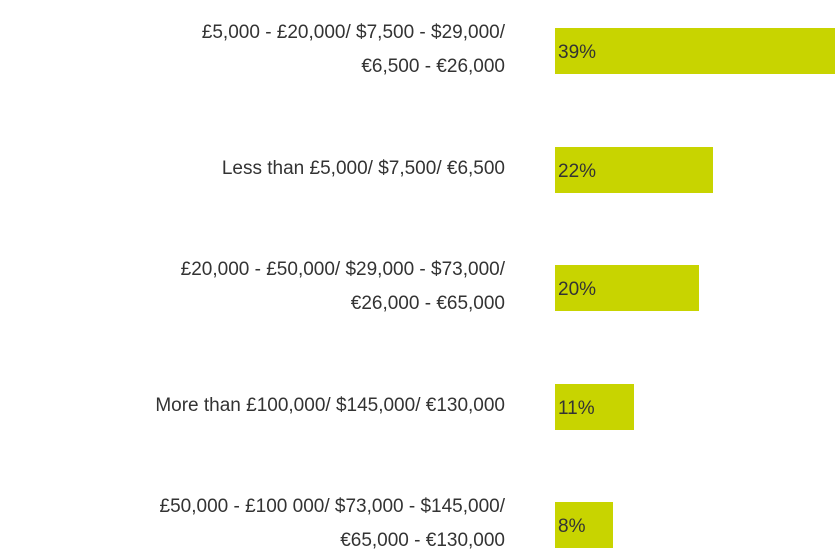 This screenshot has width=835, height=557. Describe the element at coordinates (577, 289) in the screenshot. I see `value-label: 20%` at that location.